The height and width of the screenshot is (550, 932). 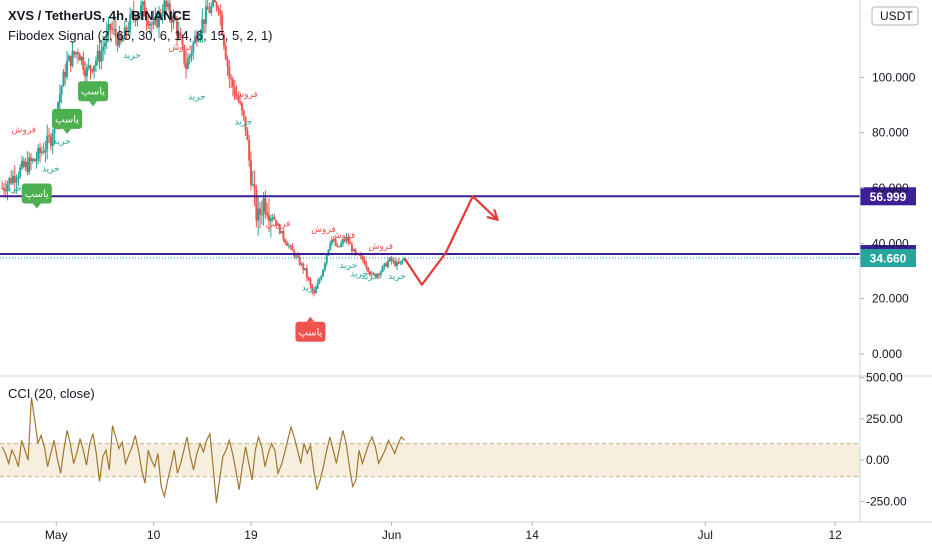 I want to click on cci-tick-label: 0.00, so click(x=878, y=460).